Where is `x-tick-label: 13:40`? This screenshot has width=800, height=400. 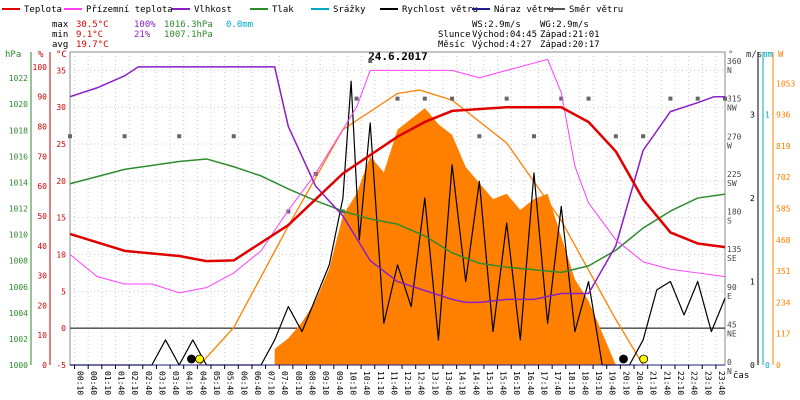
x-tick-label: 13:40 is located at coordinates (448, 383).